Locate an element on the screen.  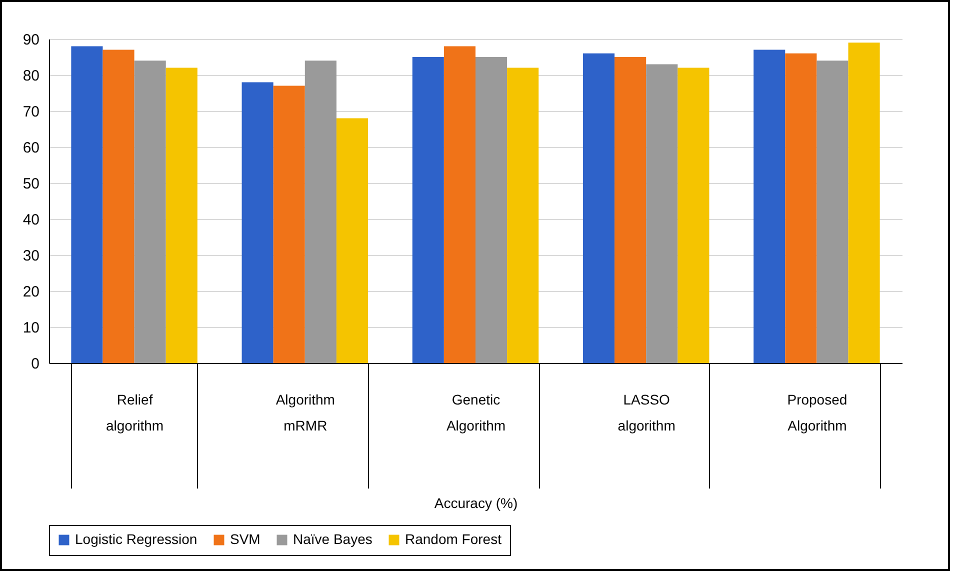
y-tick-label: 40 is located at coordinates (31, 220).